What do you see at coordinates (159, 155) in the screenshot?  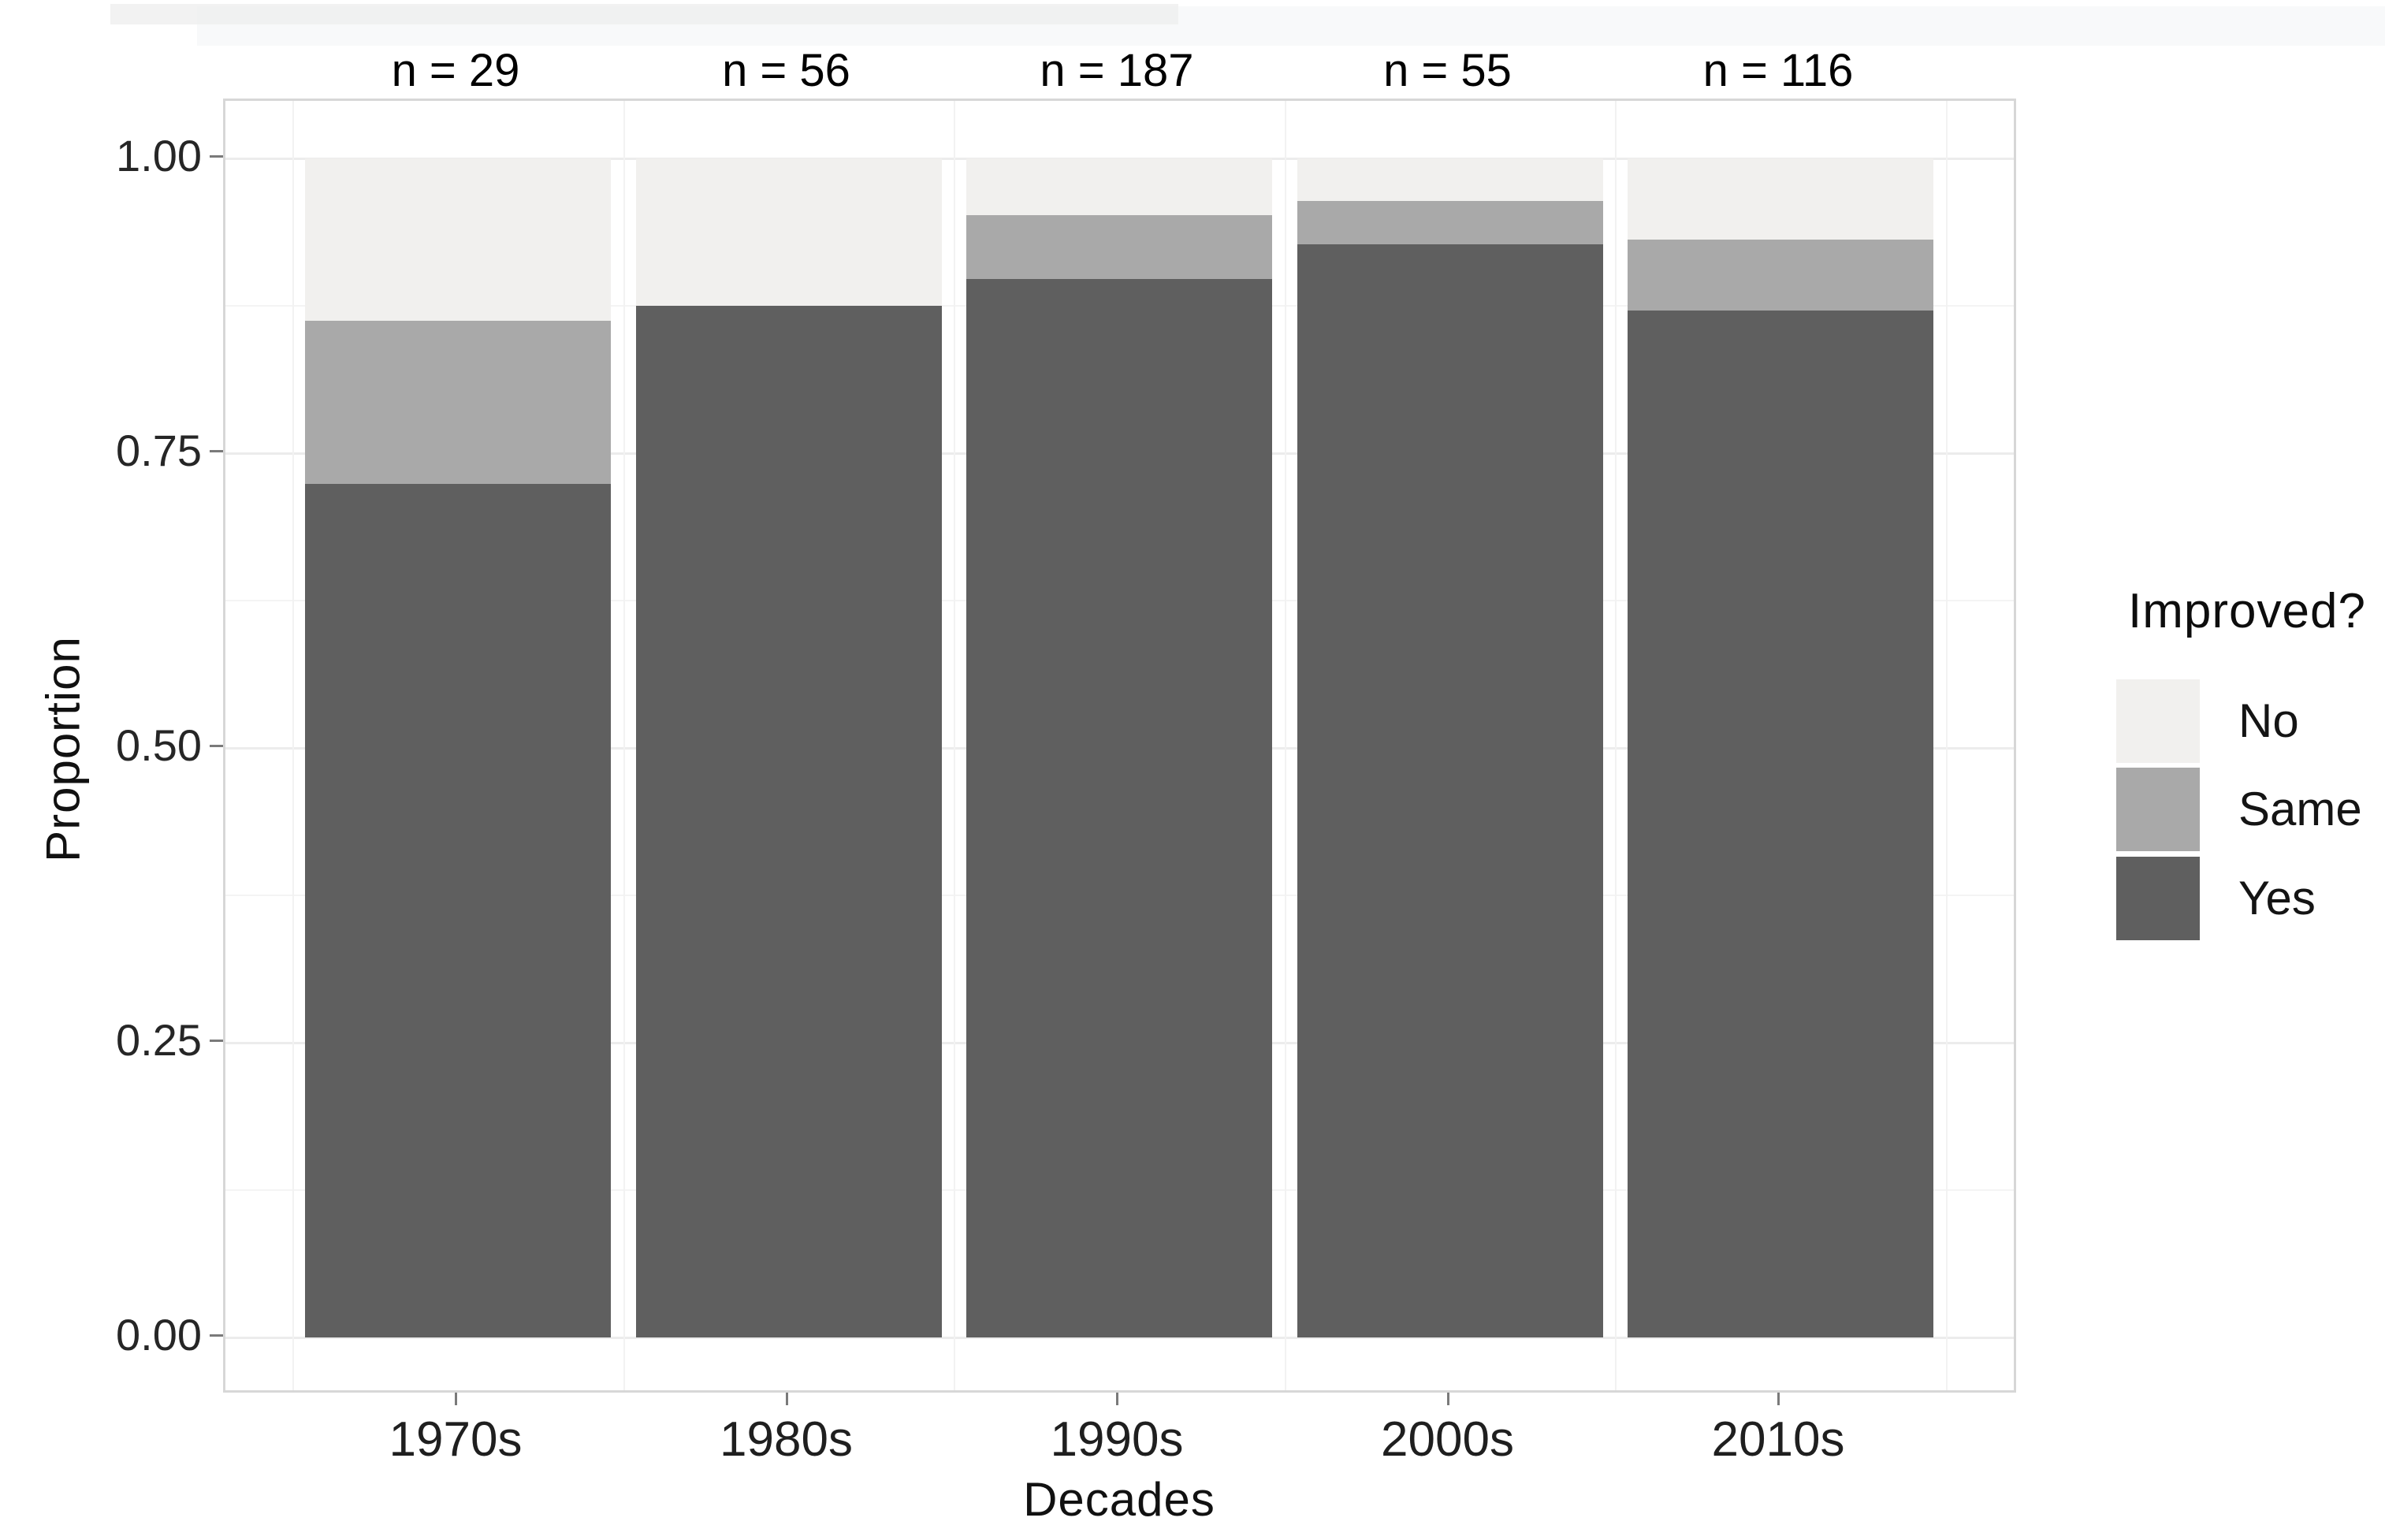 I see `y-tick-label: 1.00` at bounding box center [159, 155].